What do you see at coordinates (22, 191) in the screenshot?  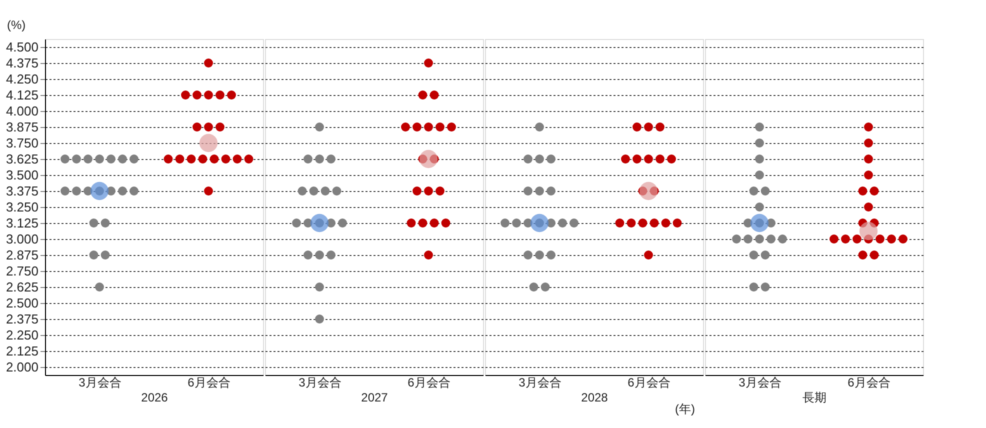 I see `y-tick-label: 3.375` at bounding box center [22, 191].